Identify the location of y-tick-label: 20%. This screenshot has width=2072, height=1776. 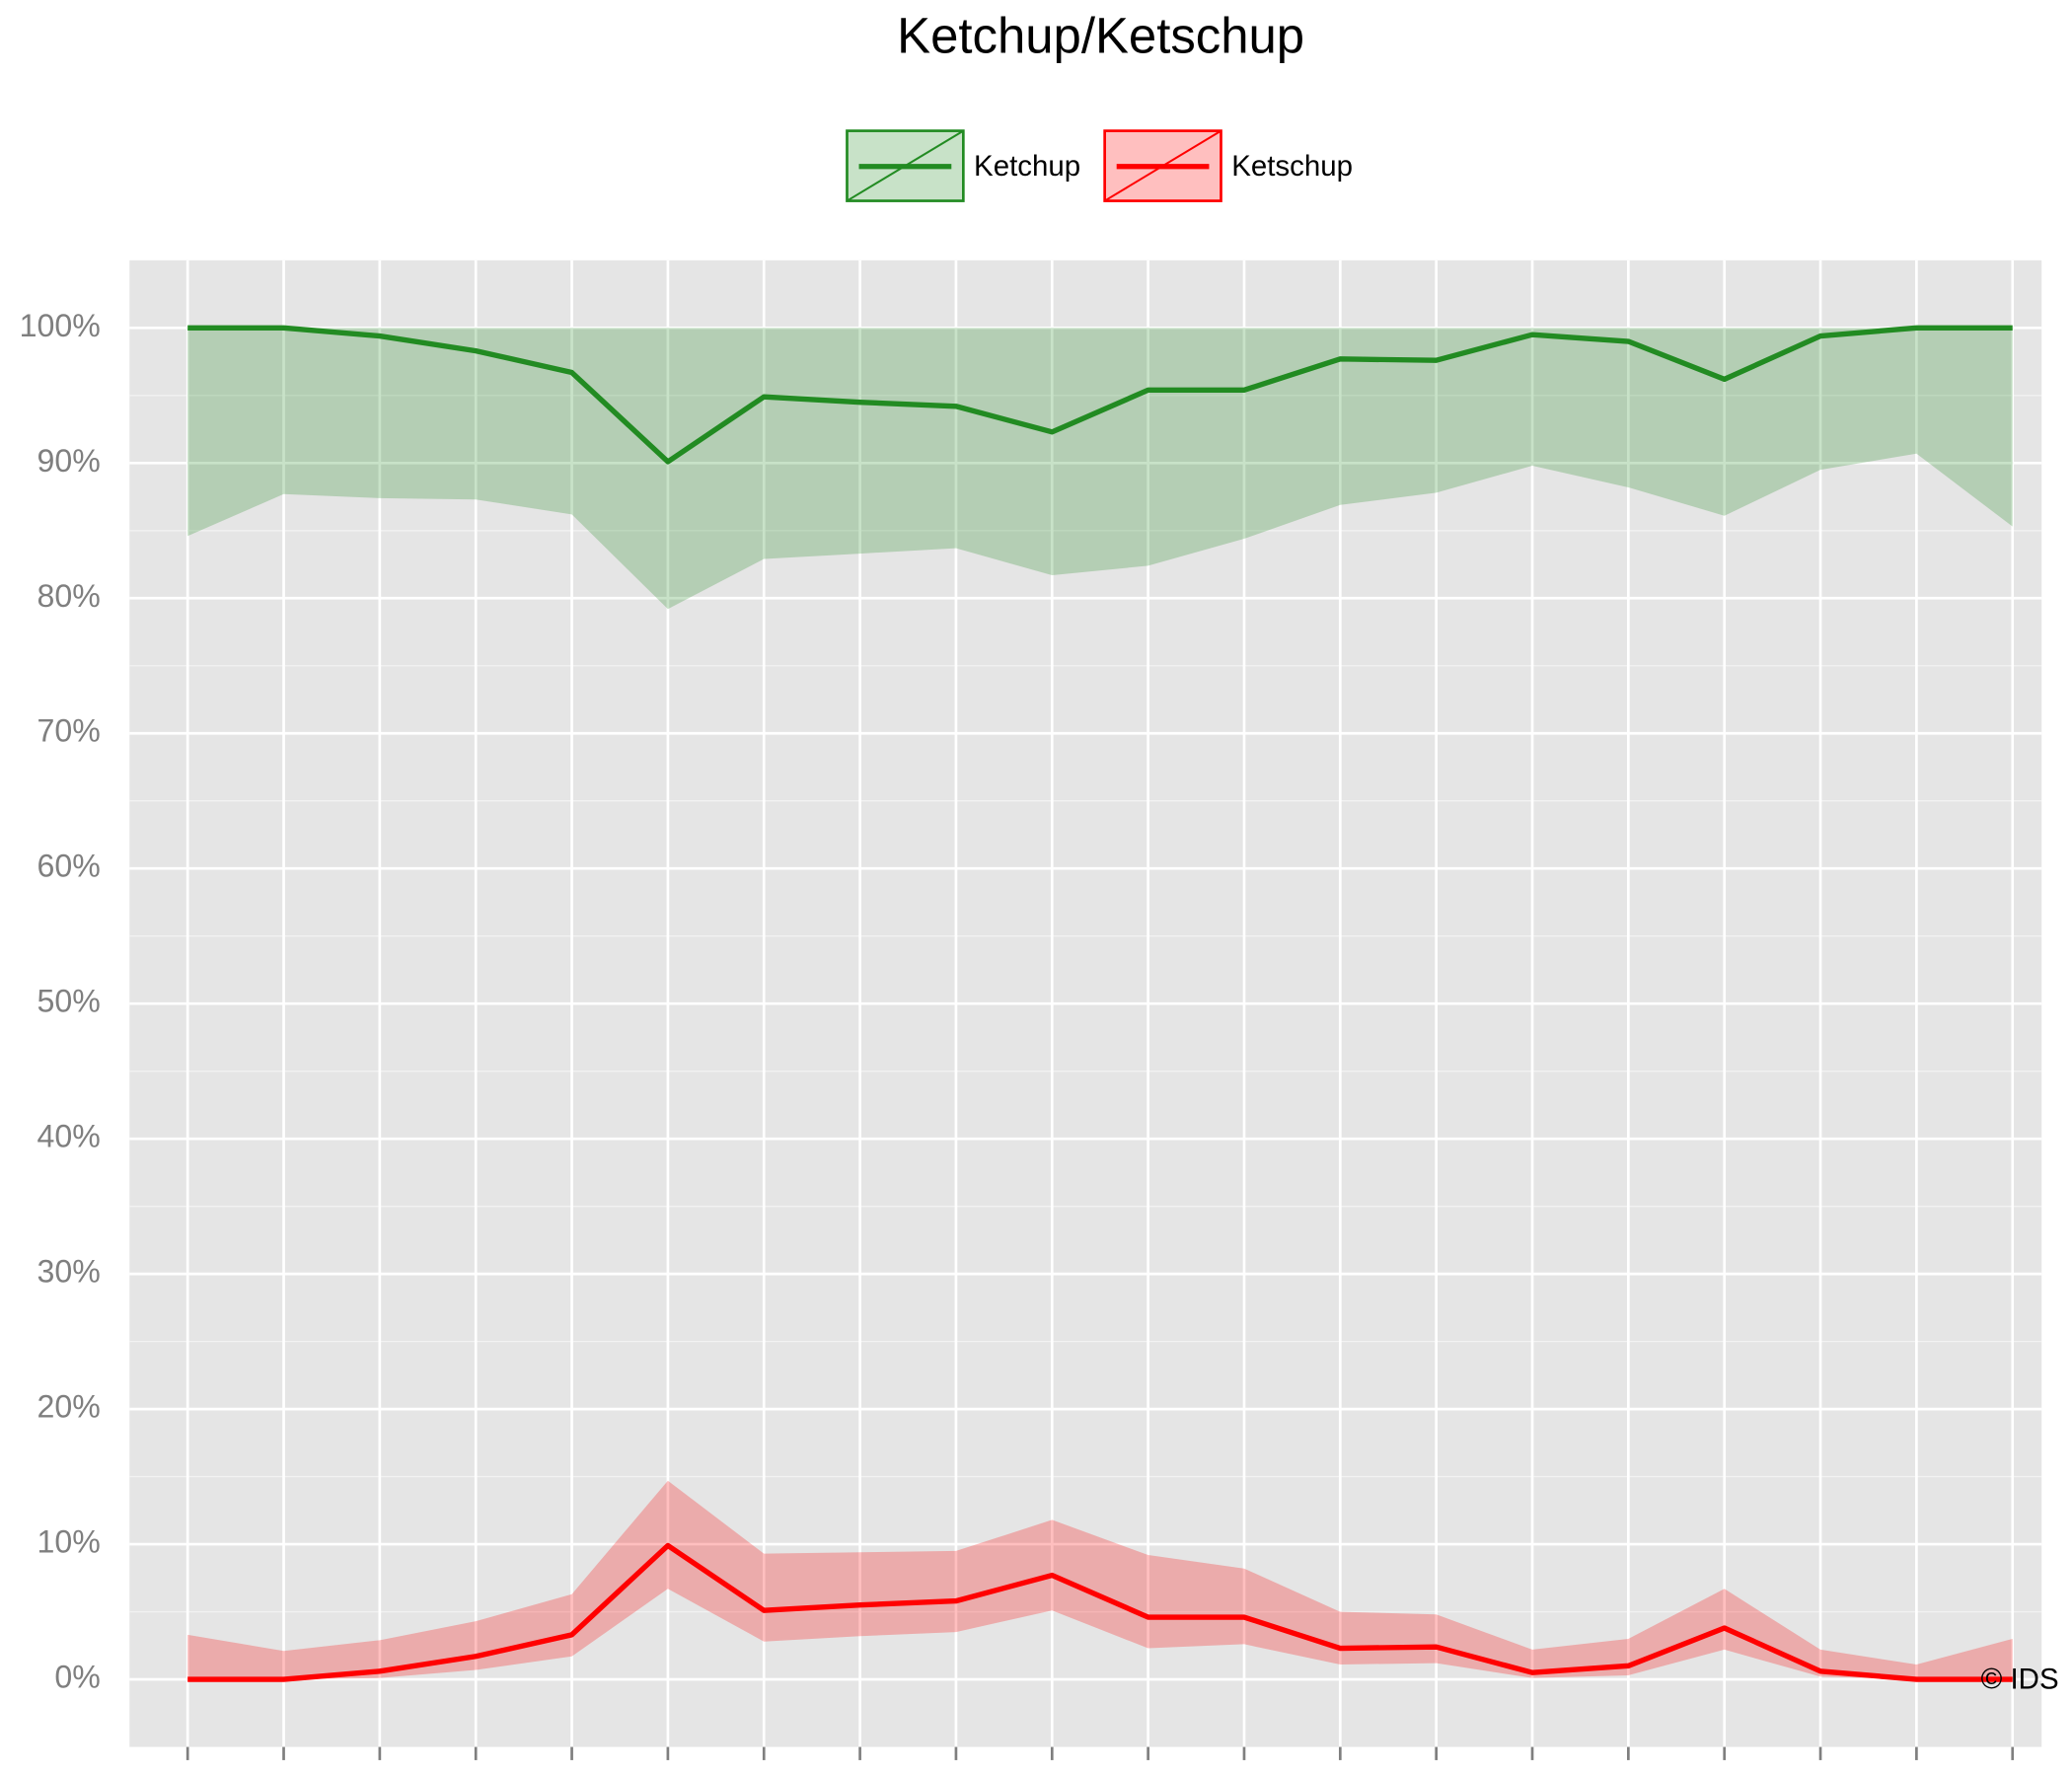
(68, 1407).